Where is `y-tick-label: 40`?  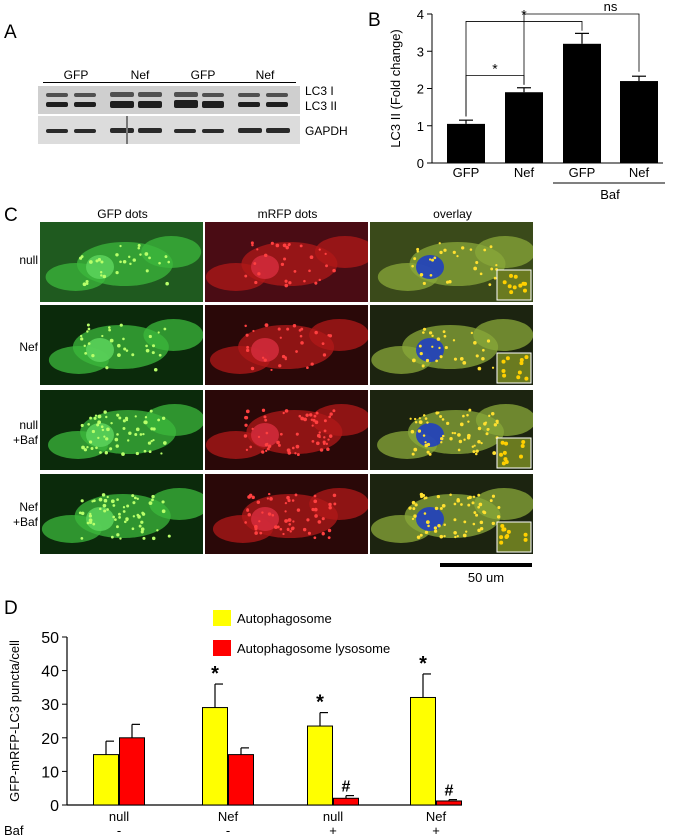
y-tick-label: 40 is located at coordinates (50, 672).